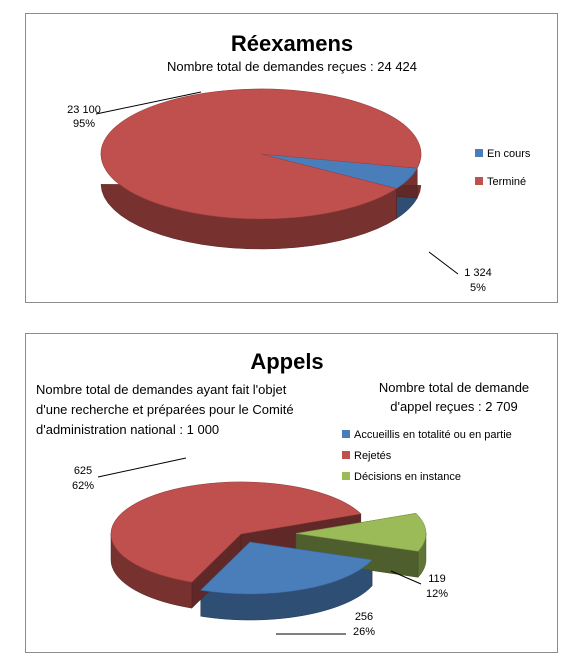  What do you see at coordinates (83, 486) in the screenshot?
I see `data-label-rejetes-percent: 62%` at bounding box center [83, 486].